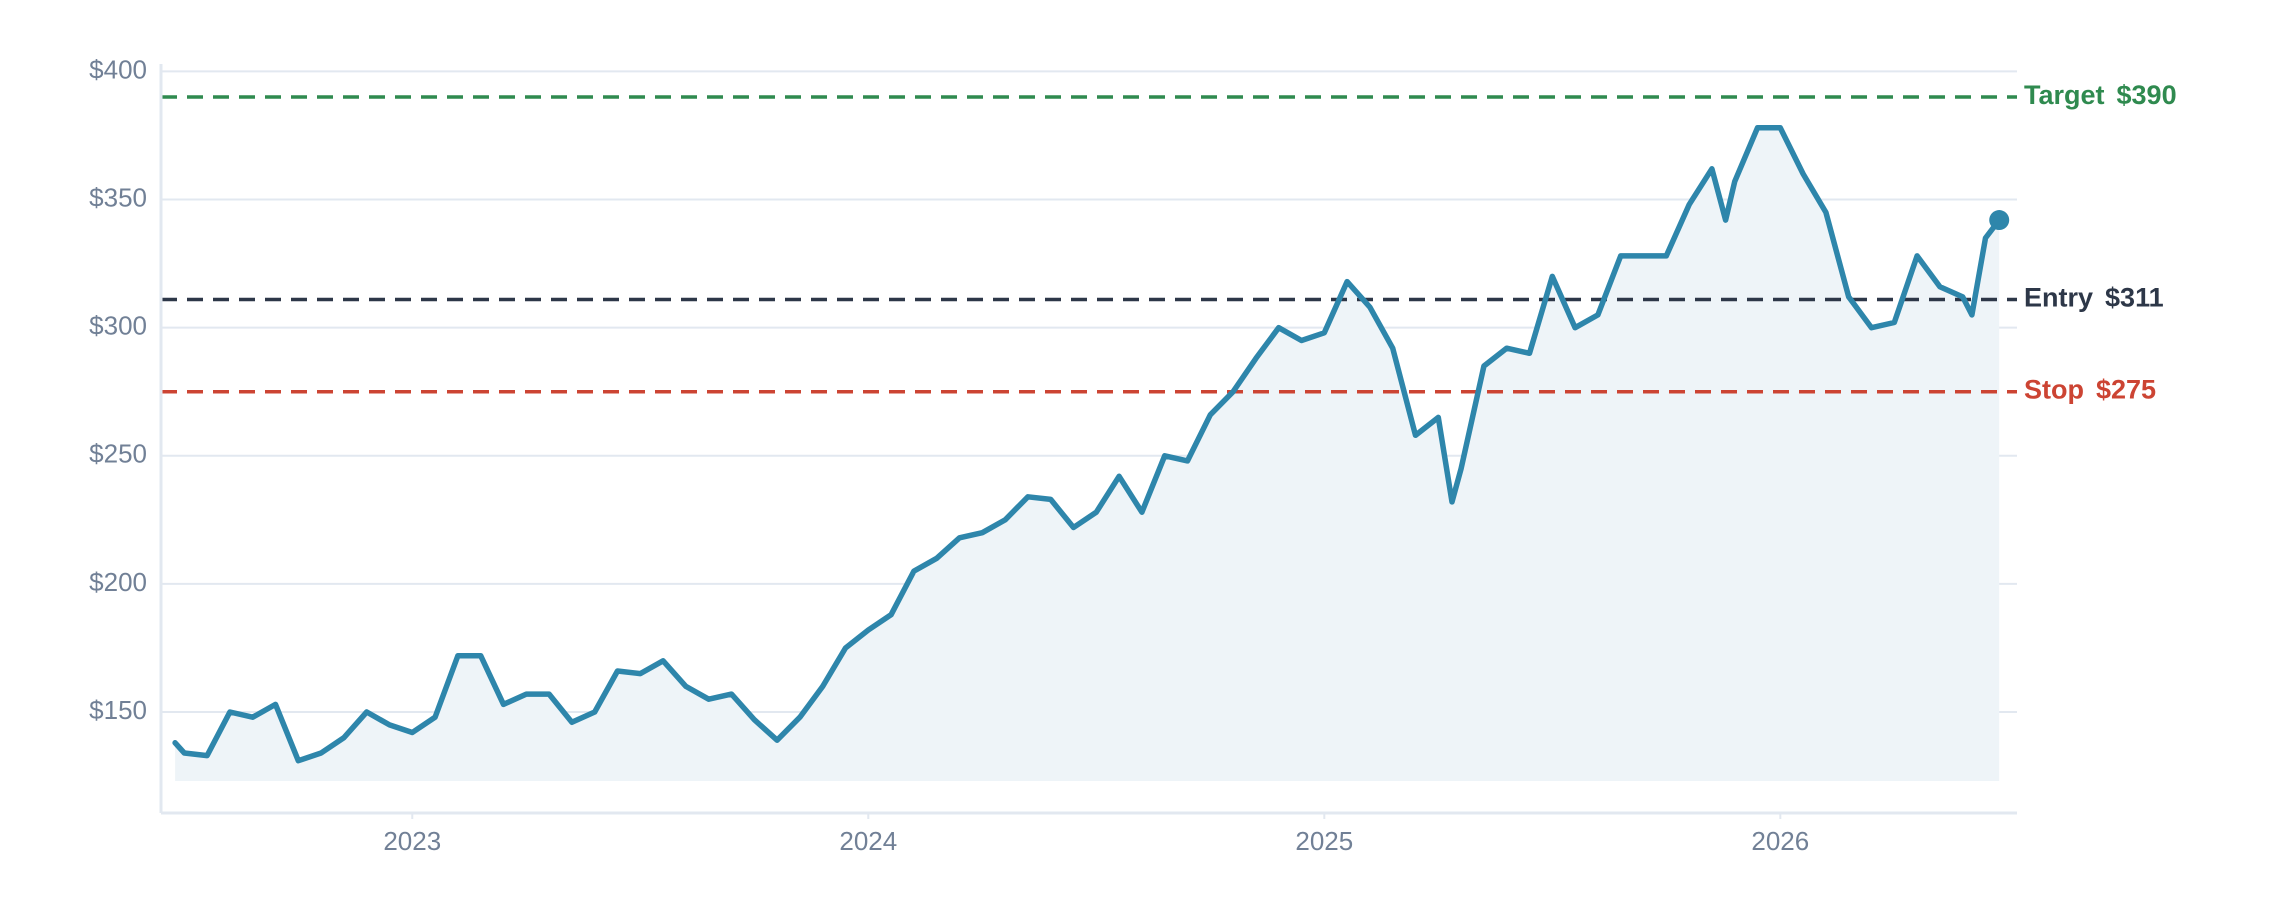 The height and width of the screenshot is (900, 2280). Describe the element at coordinates (118, 582) in the screenshot. I see `y-tick-label: $200` at that location.